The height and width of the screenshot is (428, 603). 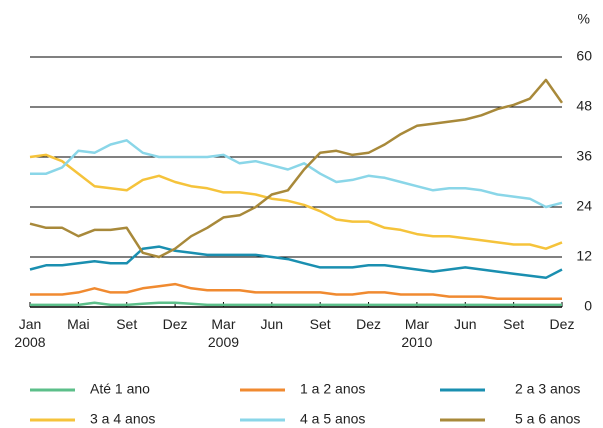 I want to click on y-tick-label: 0, so click(x=588, y=306).